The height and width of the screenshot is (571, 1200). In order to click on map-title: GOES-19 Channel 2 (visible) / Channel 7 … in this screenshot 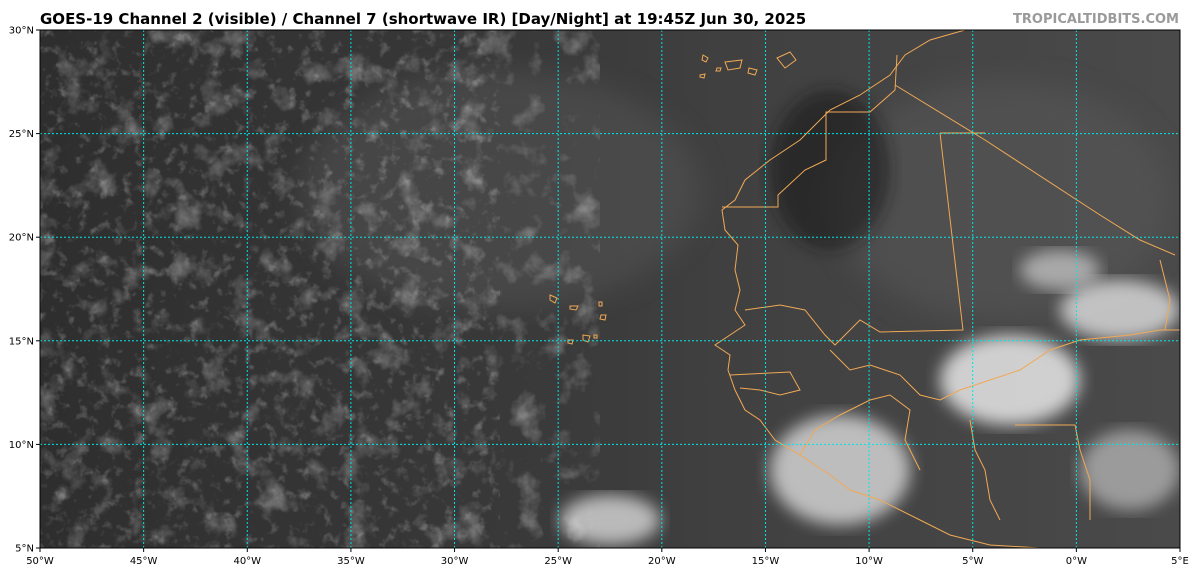, I will do `click(423, 19)`.